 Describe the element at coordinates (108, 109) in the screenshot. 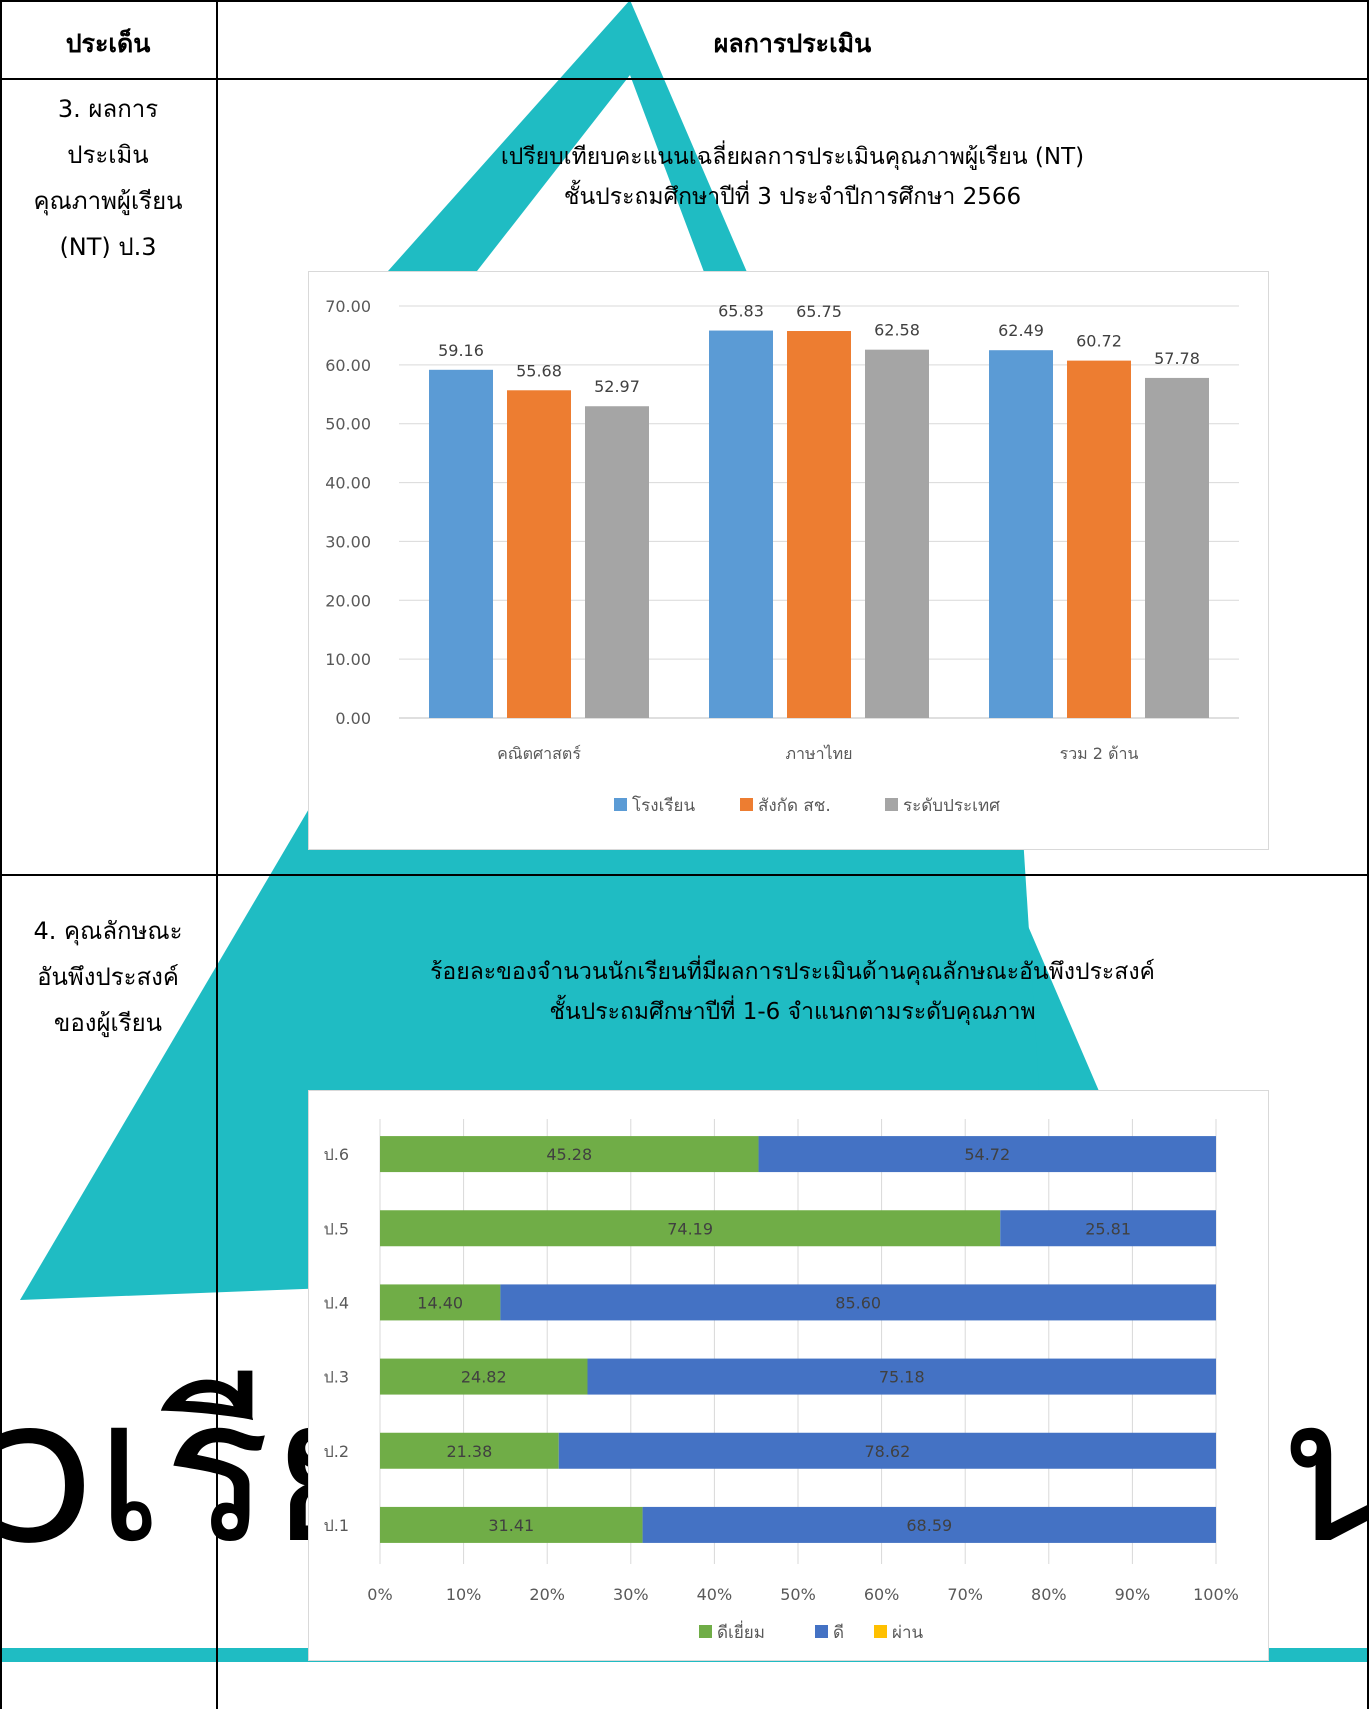

I see `issue-line: 3. ผลการ` at that location.